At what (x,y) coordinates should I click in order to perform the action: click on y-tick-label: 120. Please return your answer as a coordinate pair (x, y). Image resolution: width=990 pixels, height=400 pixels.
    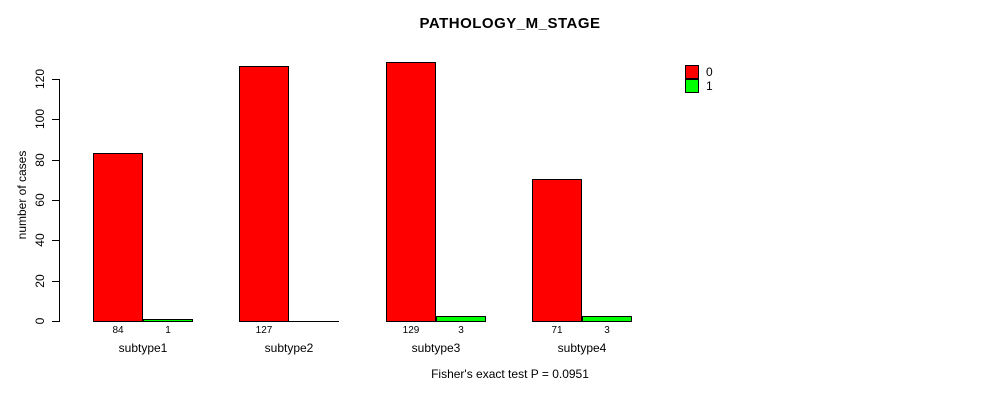
    Looking at the image, I should click on (40, 79).